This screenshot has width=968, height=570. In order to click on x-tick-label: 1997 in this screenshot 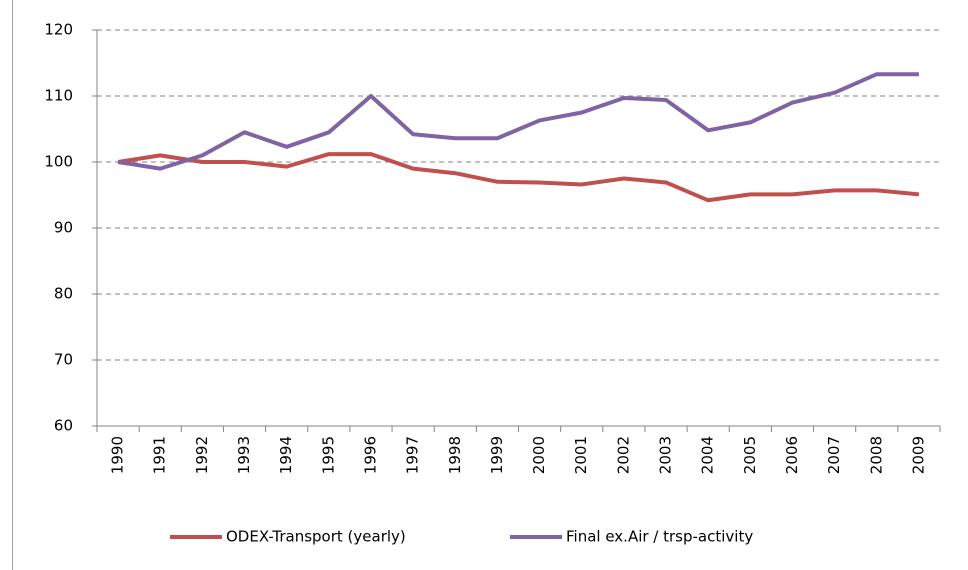, I will do `click(413, 455)`.